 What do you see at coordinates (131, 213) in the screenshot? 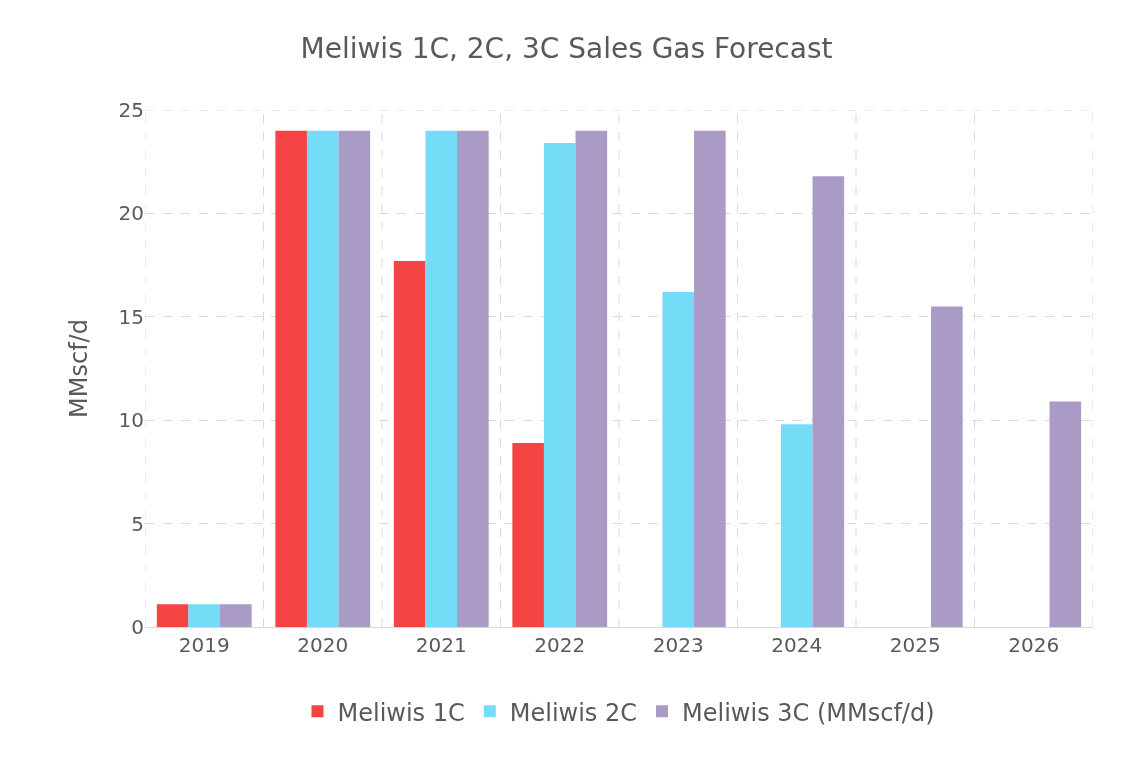
I see `y-tick-label: 20` at bounding box center [131, 213].